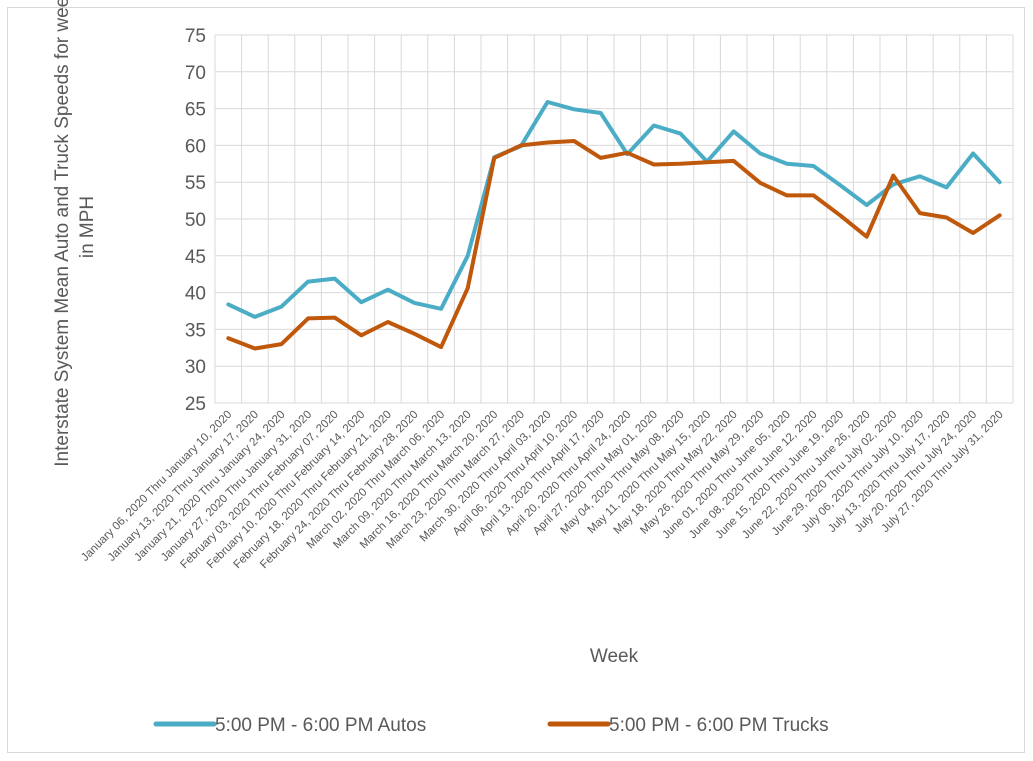  I want to click on y-tick-label: 60, so click(195, 146).